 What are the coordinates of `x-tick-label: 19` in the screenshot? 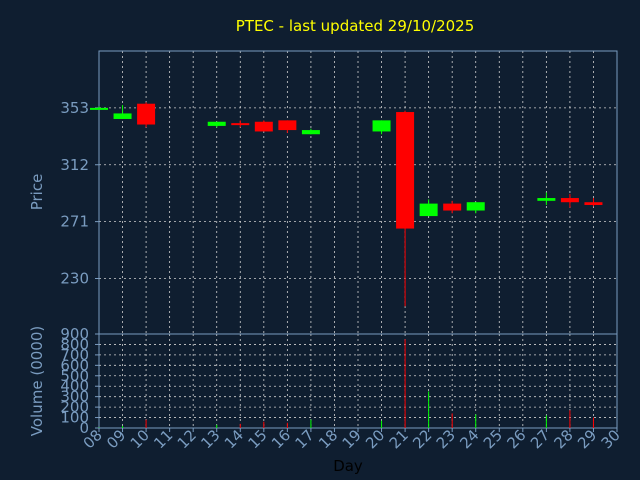 It's located at (352, 439).